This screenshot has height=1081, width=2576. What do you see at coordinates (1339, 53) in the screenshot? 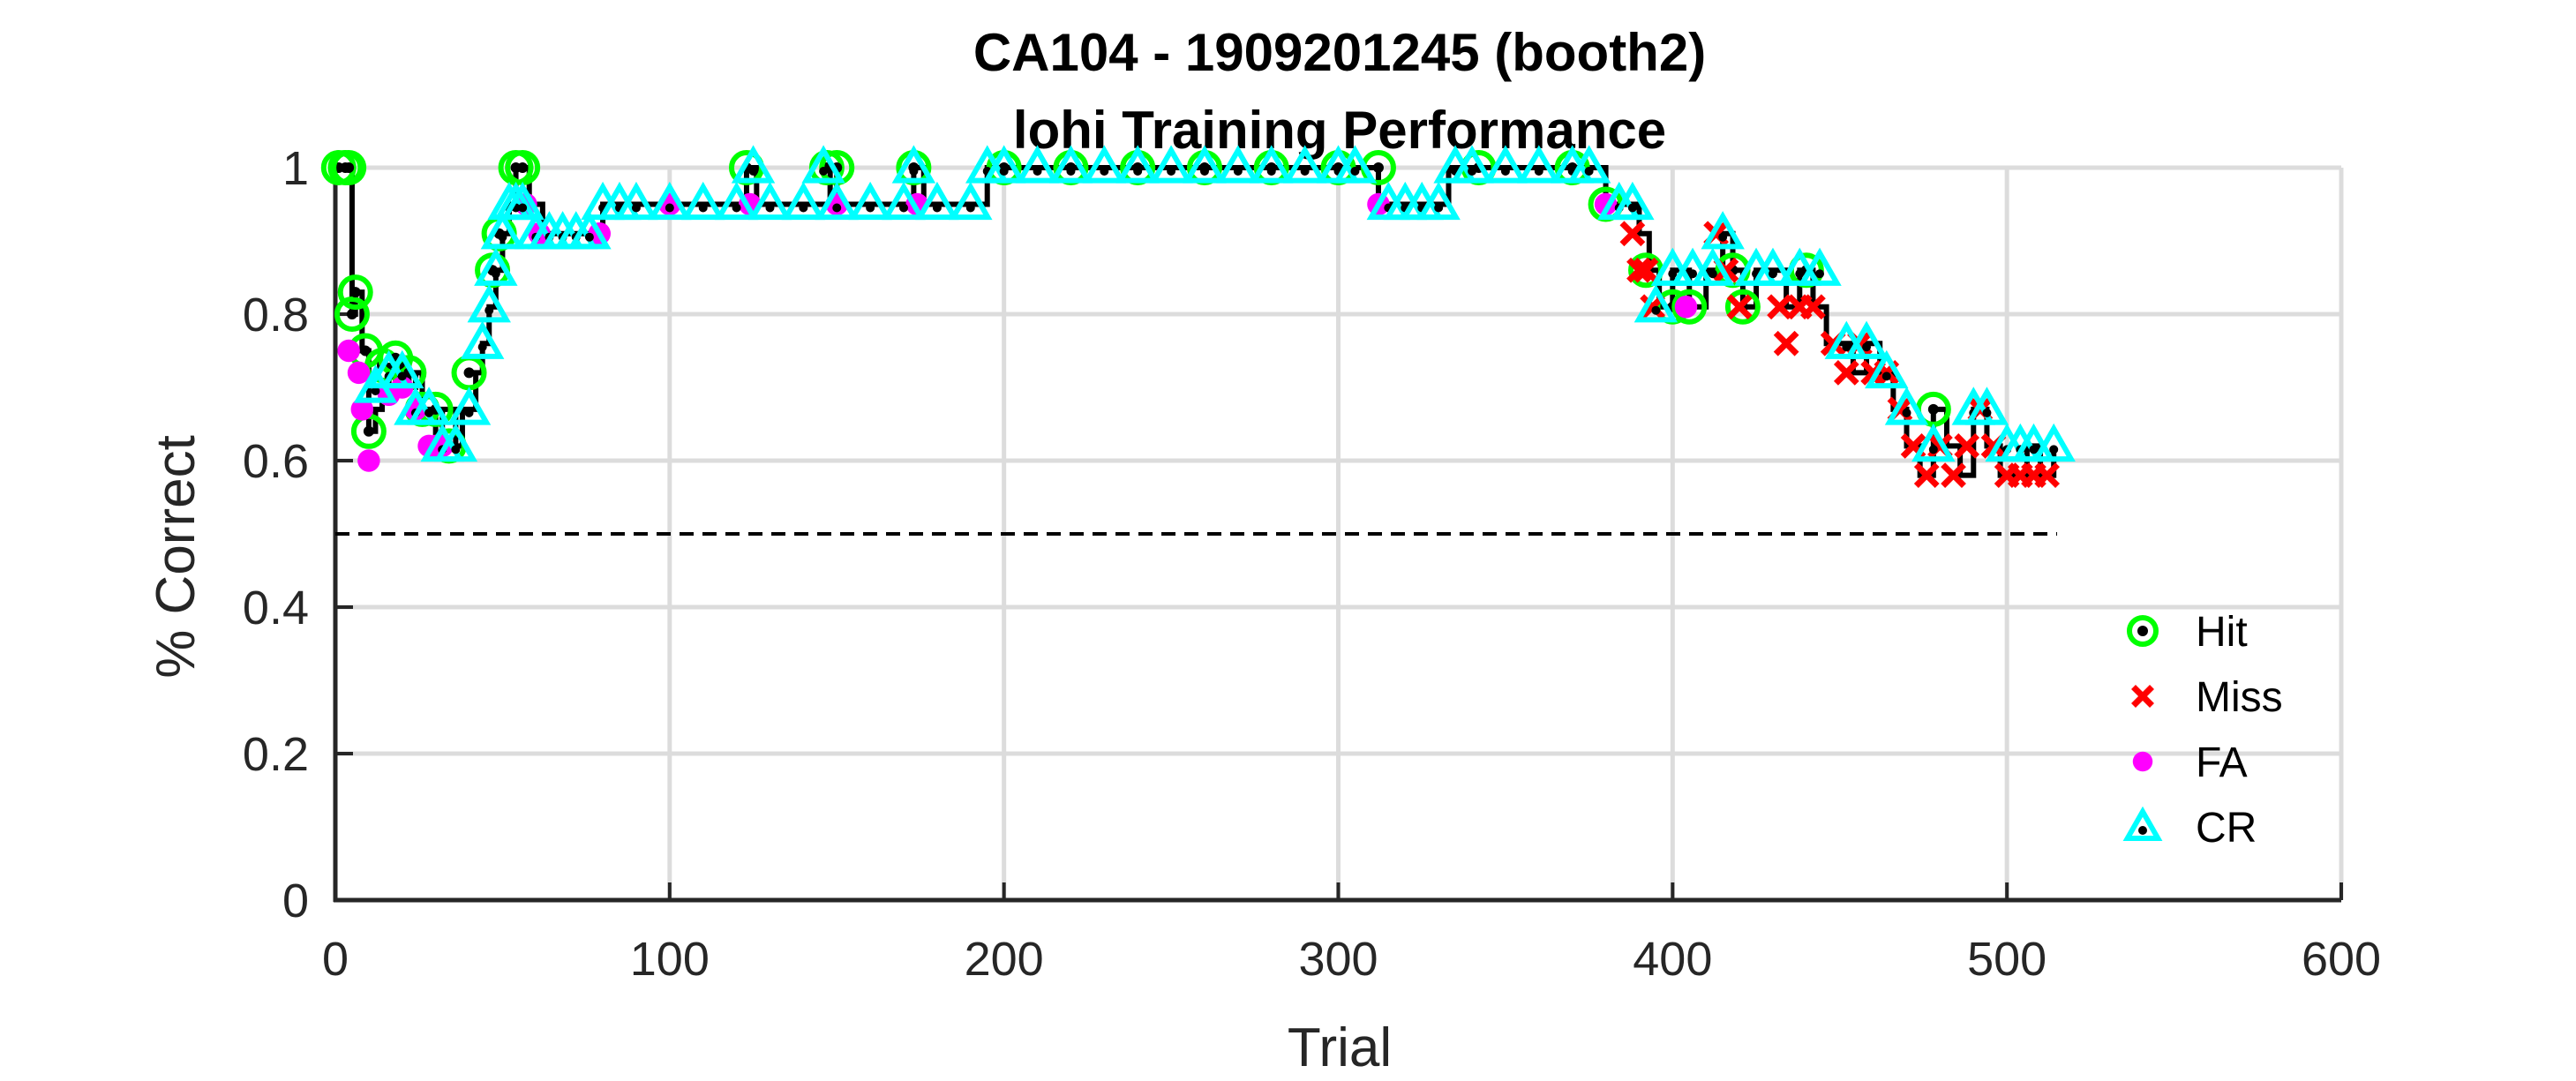
I see `title-line-1: CA104 - 1909201245 (booth2)` at bounding box center [1339, 53].